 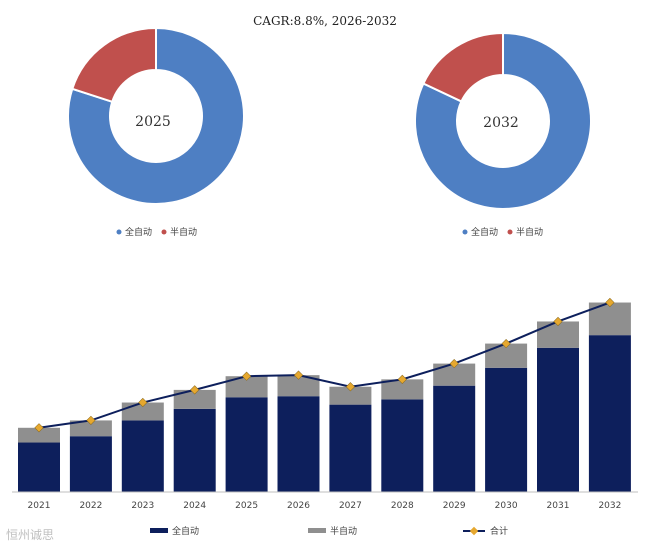 I want to click on total-marker-2024, so click(x=195, y=390).